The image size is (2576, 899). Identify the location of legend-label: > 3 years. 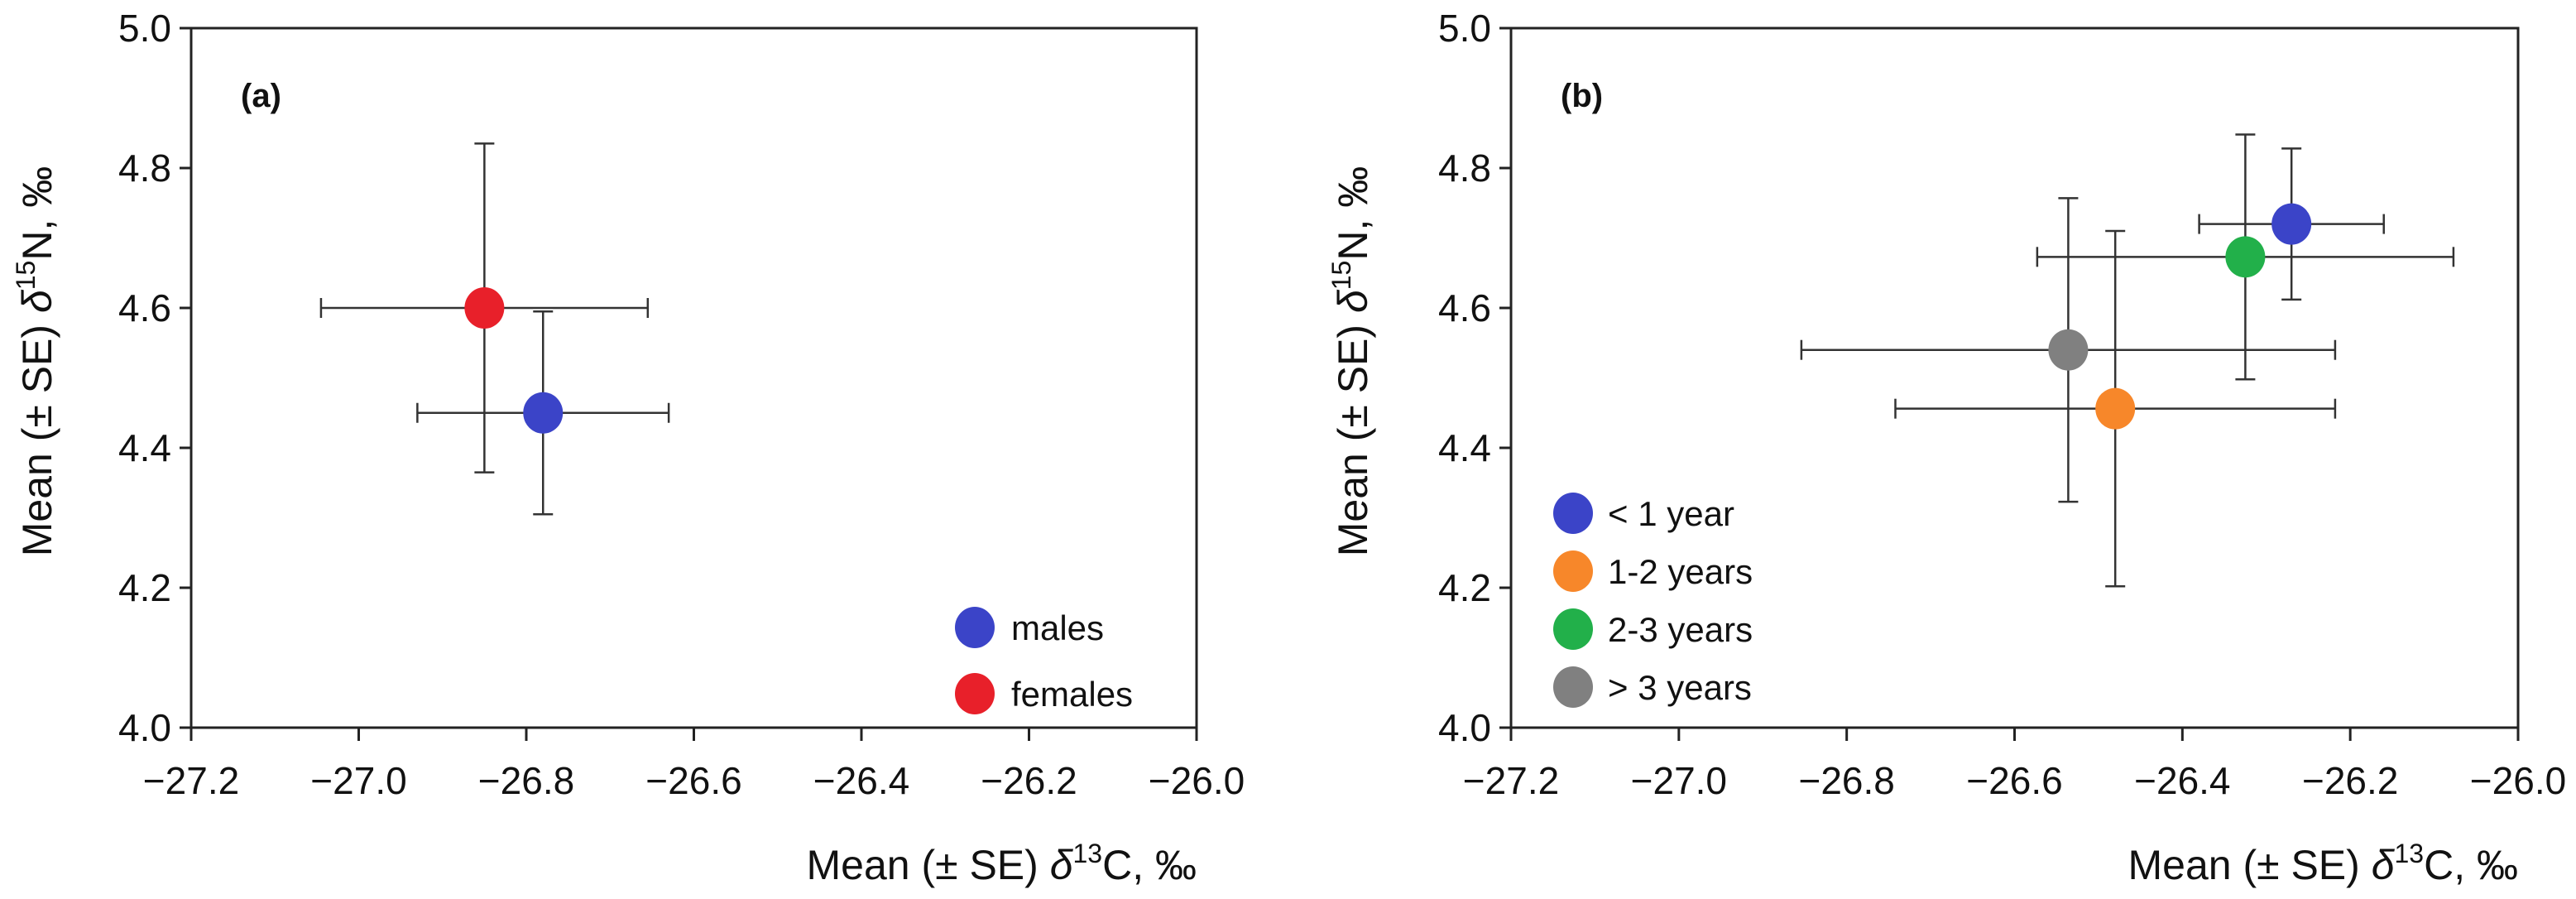
(1680, 687).